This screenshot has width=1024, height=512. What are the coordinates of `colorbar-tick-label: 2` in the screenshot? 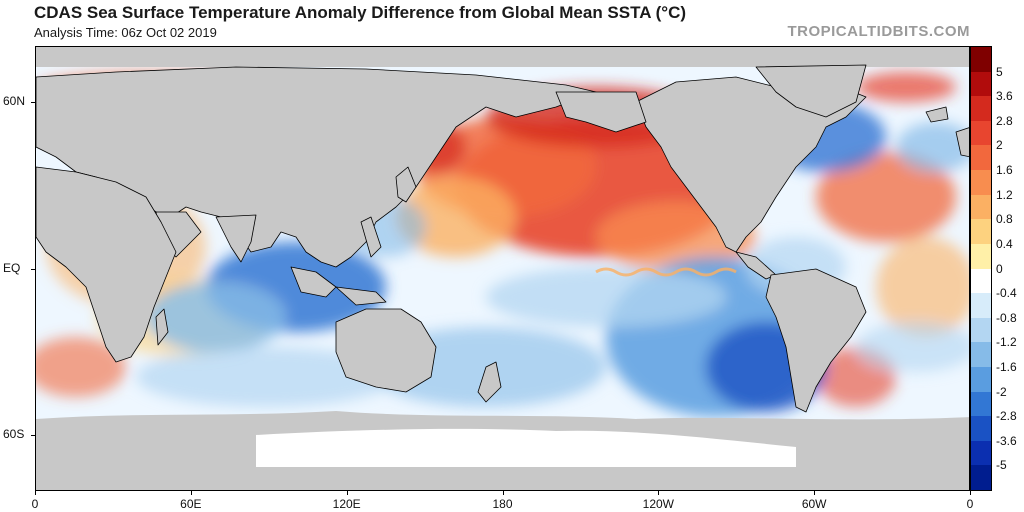 It's located at (999, 145).